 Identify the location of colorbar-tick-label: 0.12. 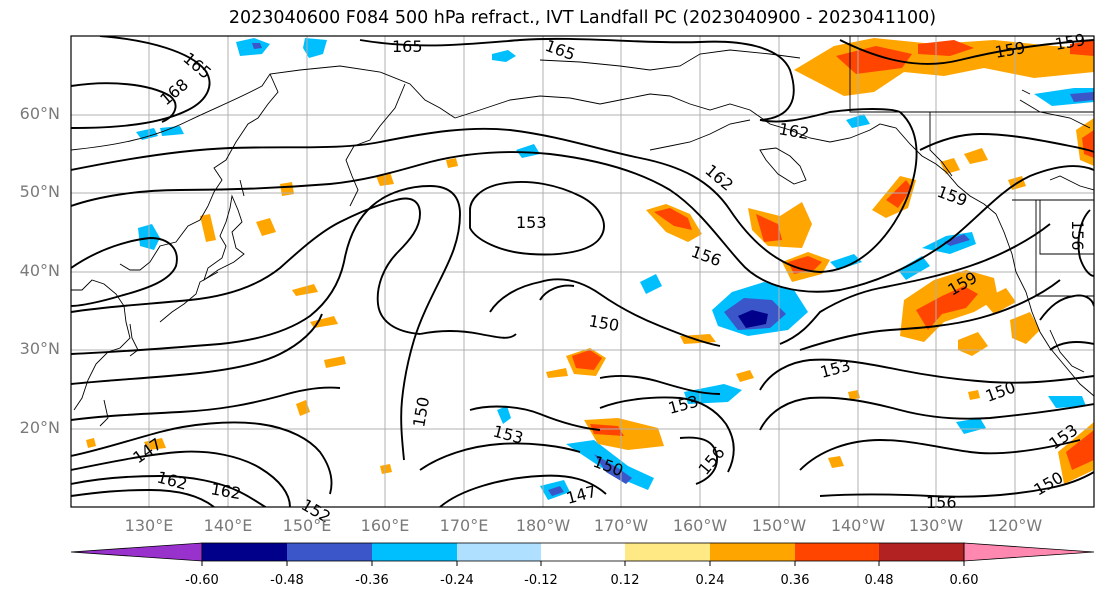
(625, 580).